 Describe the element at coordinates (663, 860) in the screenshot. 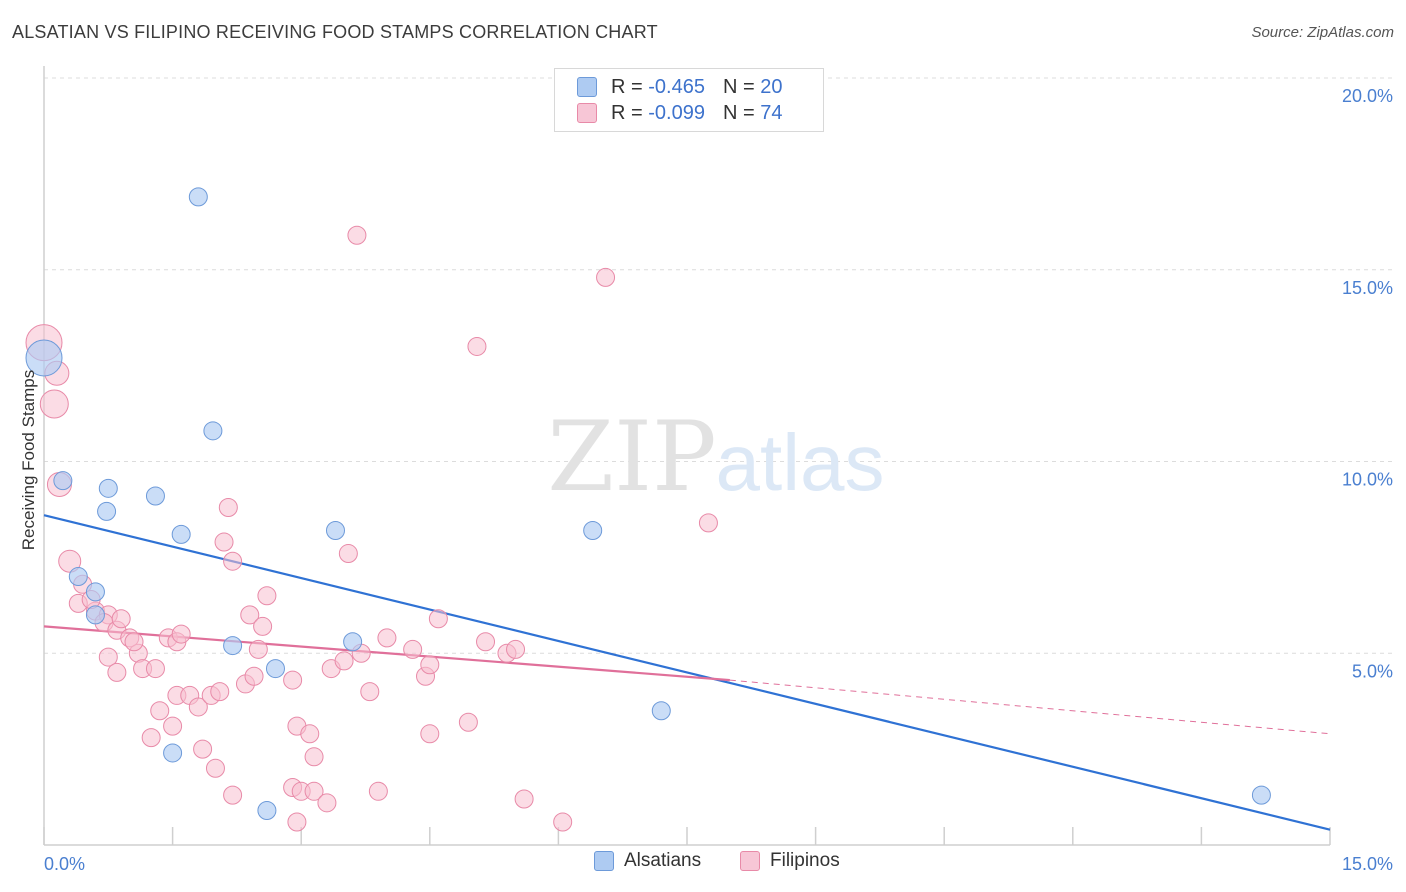

I see `bottom-legend-label: Alsatians` at that location.